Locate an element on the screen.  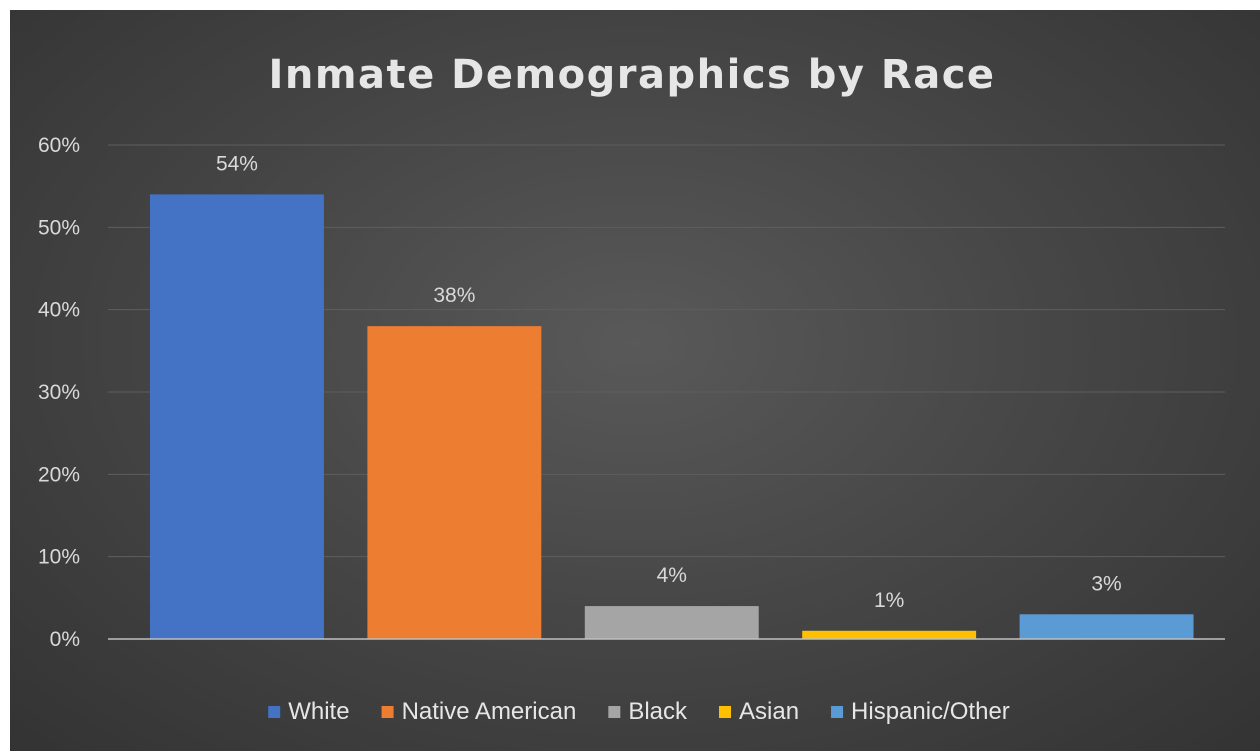
y-tick-label: 30% is located at coordinates (59, 392).